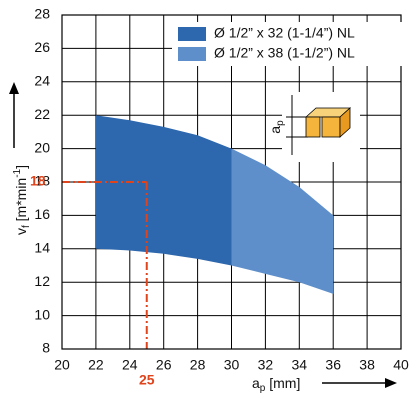  What do you see at coordinates (284, 53) in the screenshot?
I see `legend-label: Ø 1/2” x 38 (1-1/2”) NL` at bounding box center [284, 53].